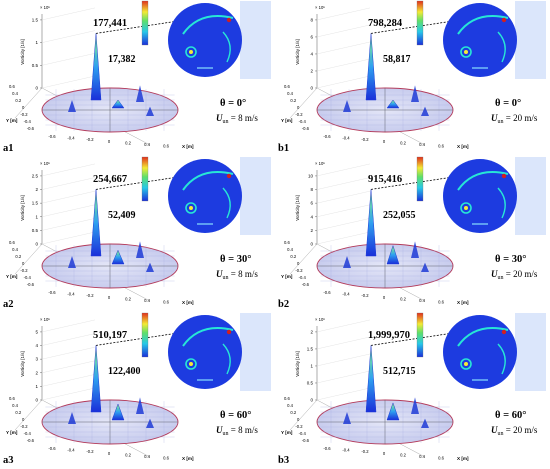 This screenshot has height=469, width=550. Describe the element at coordinates (530, 40) in the screenshot. I see `inset-background` at that location.